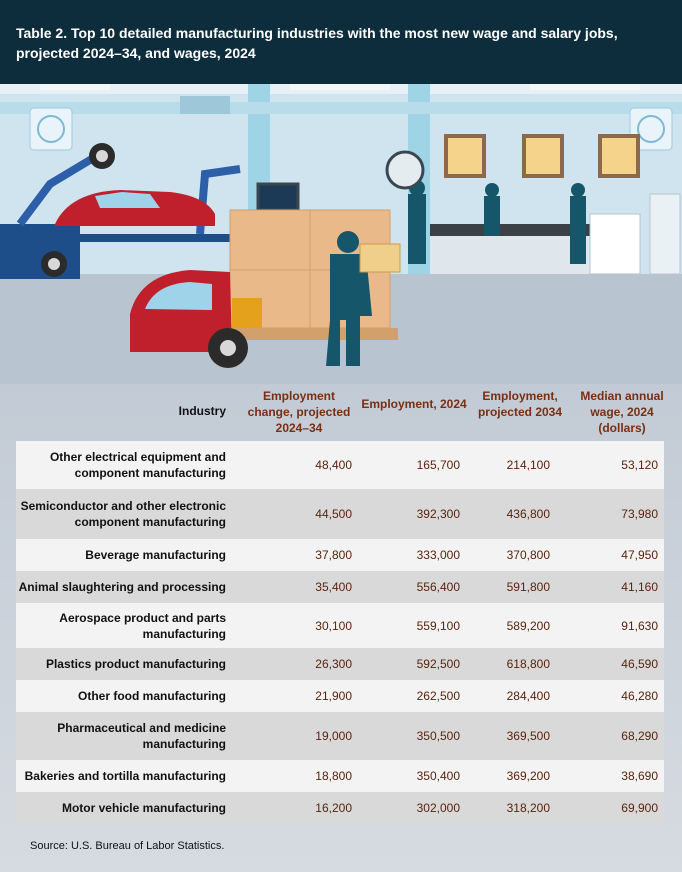  What do you see at coordinates (528, 465) in the screenshot?
I see `value-emp-2034: 214,100` at bounding box center [528, 465].